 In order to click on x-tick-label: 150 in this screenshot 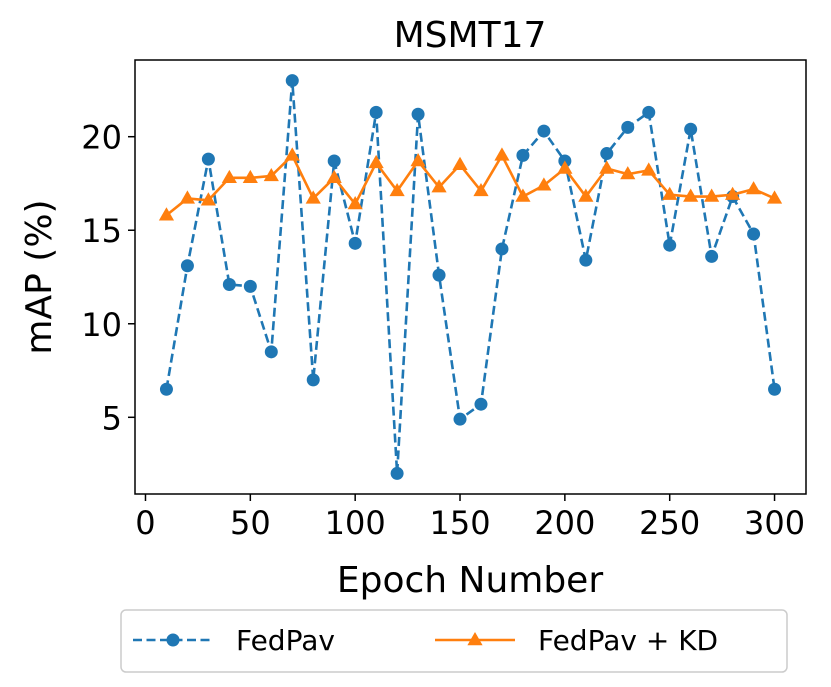, I will do `click(459, 523)`.